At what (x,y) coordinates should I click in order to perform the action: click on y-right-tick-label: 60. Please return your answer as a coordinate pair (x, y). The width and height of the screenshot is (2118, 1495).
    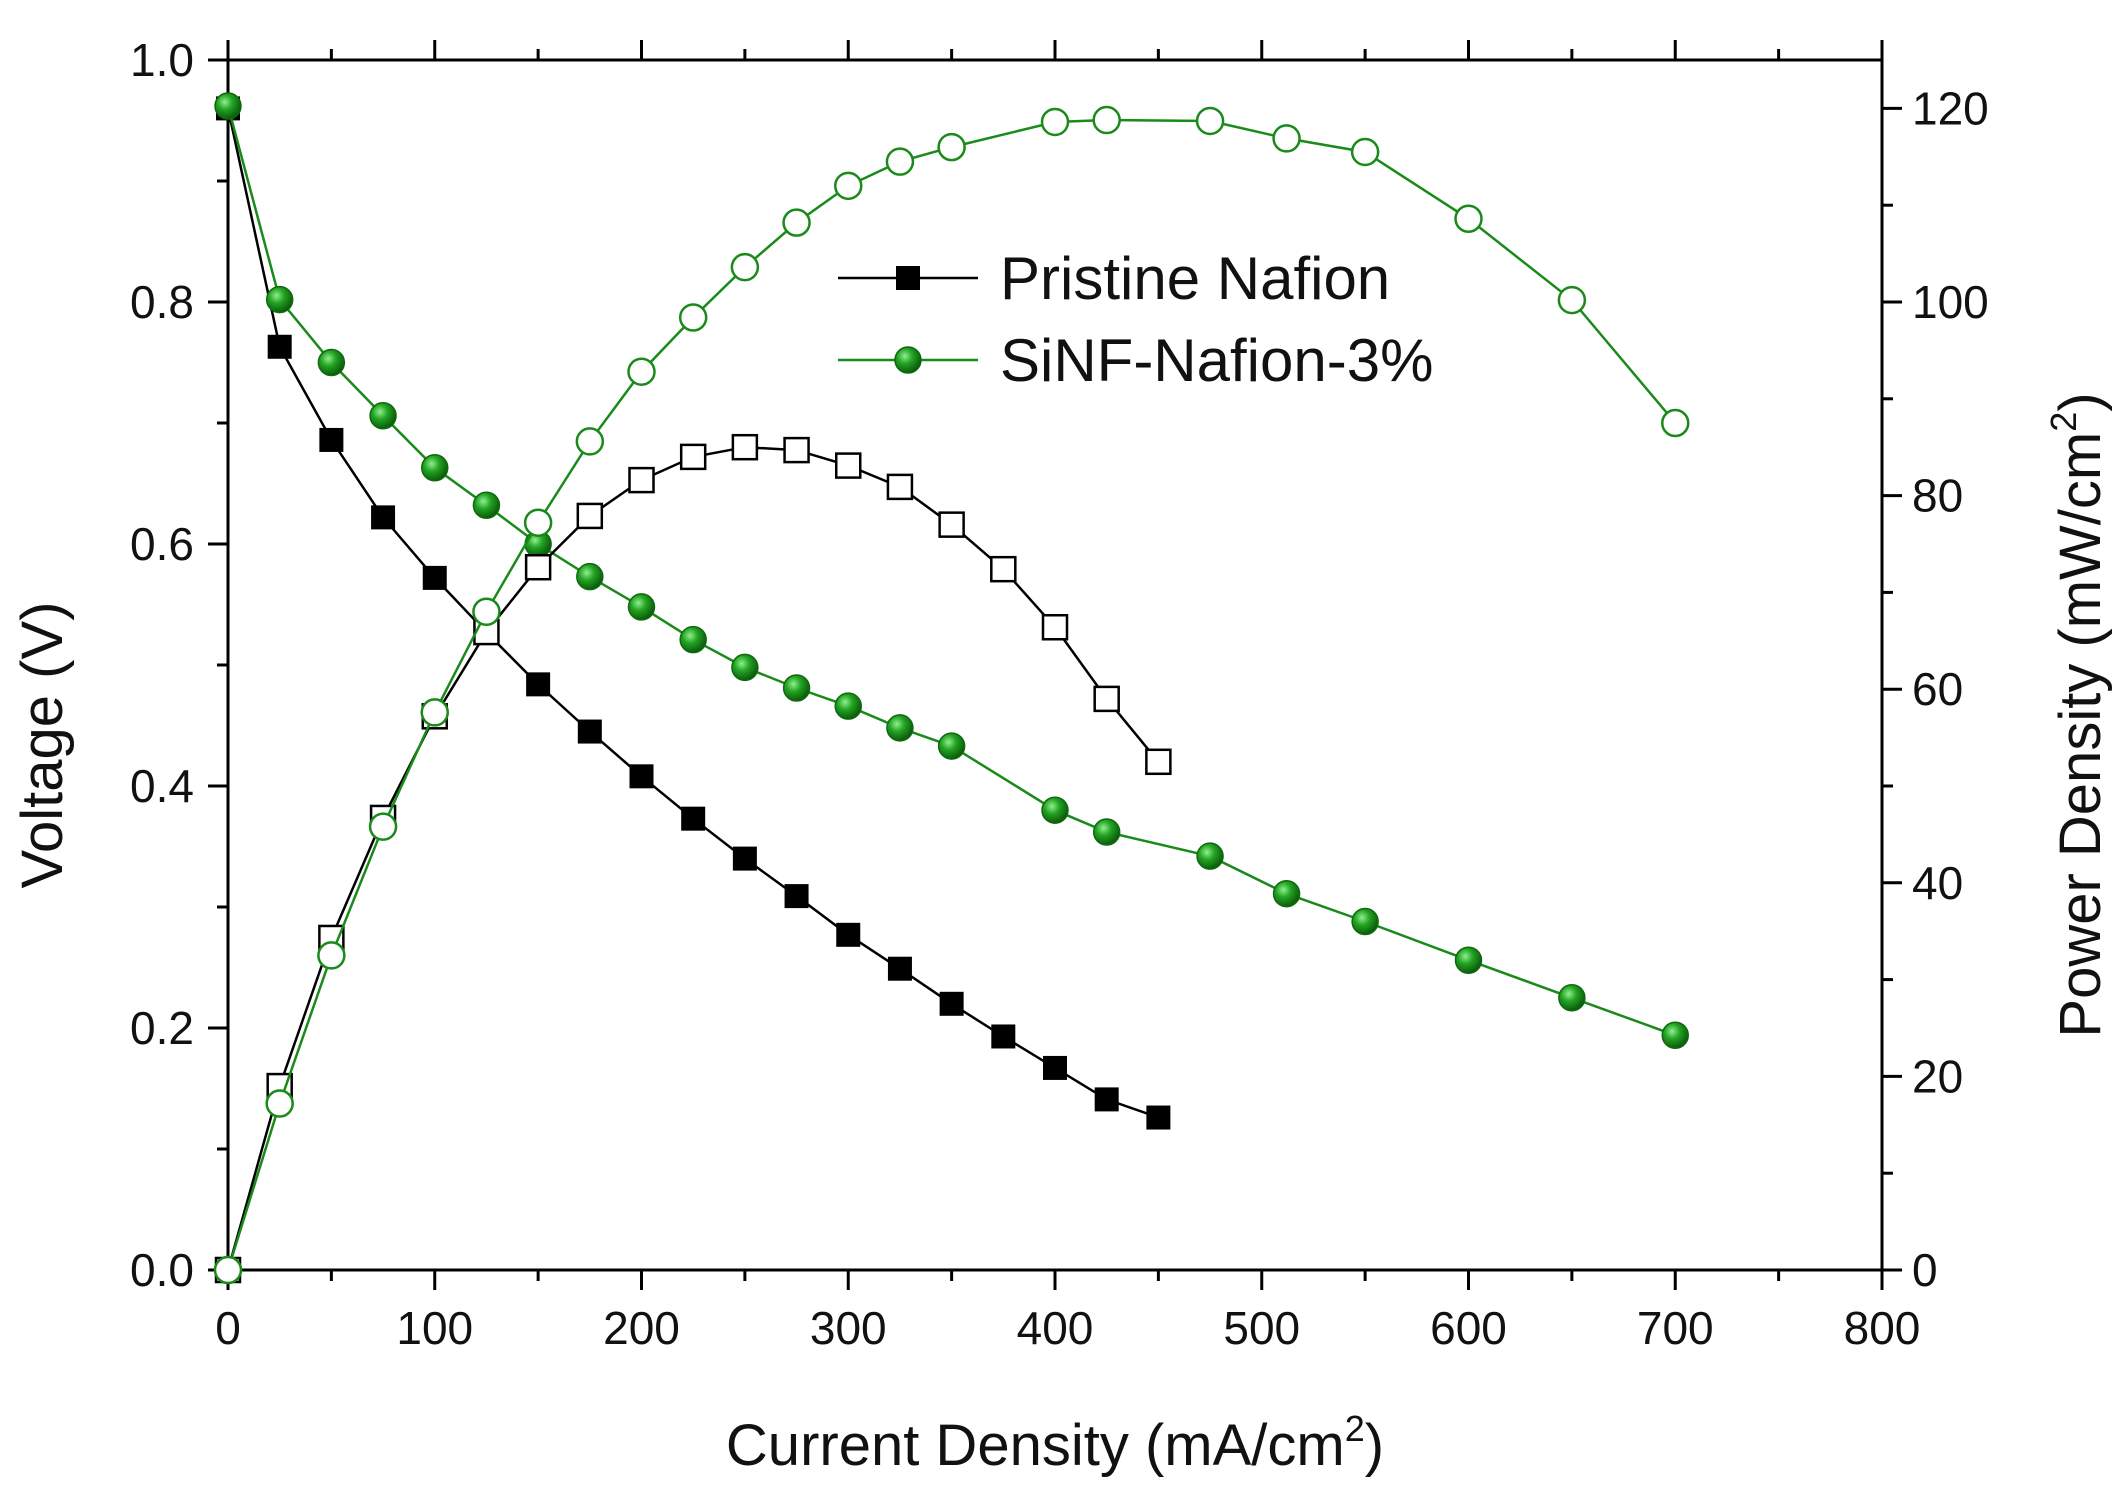
    Looking at the image, I should click on (1937, 689).